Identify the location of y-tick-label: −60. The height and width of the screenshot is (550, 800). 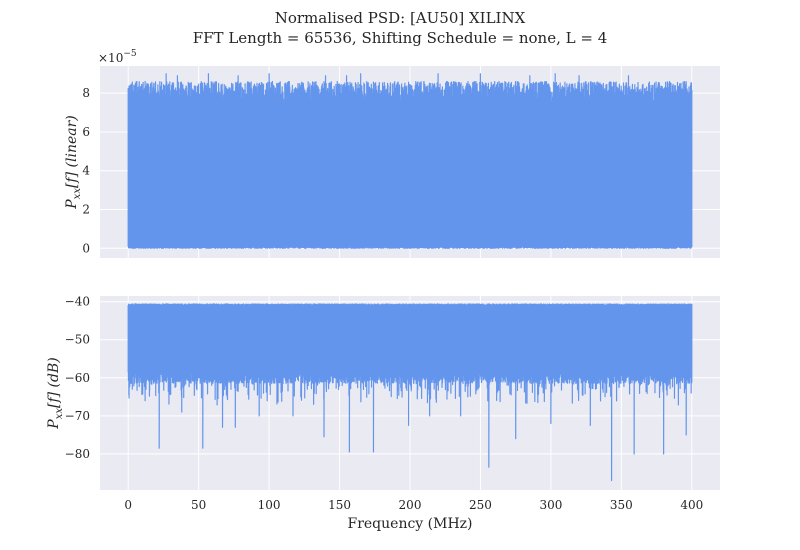
(77, 378).